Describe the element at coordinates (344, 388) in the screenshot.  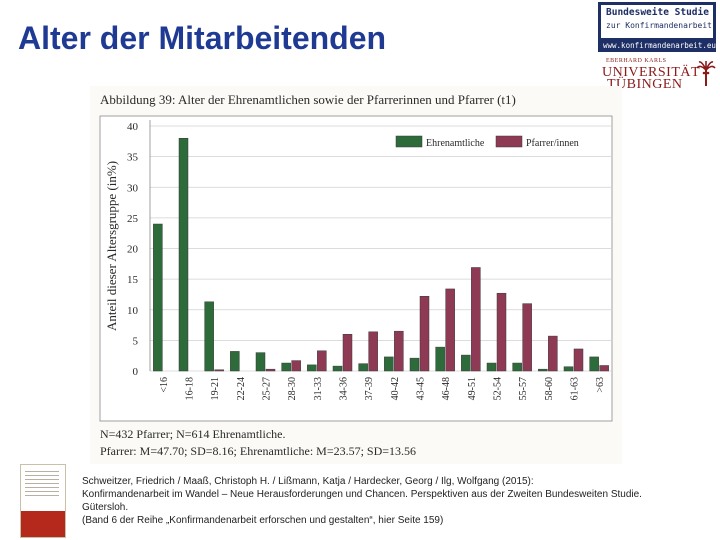
I see `x-tick-label: 34-36` at that location.